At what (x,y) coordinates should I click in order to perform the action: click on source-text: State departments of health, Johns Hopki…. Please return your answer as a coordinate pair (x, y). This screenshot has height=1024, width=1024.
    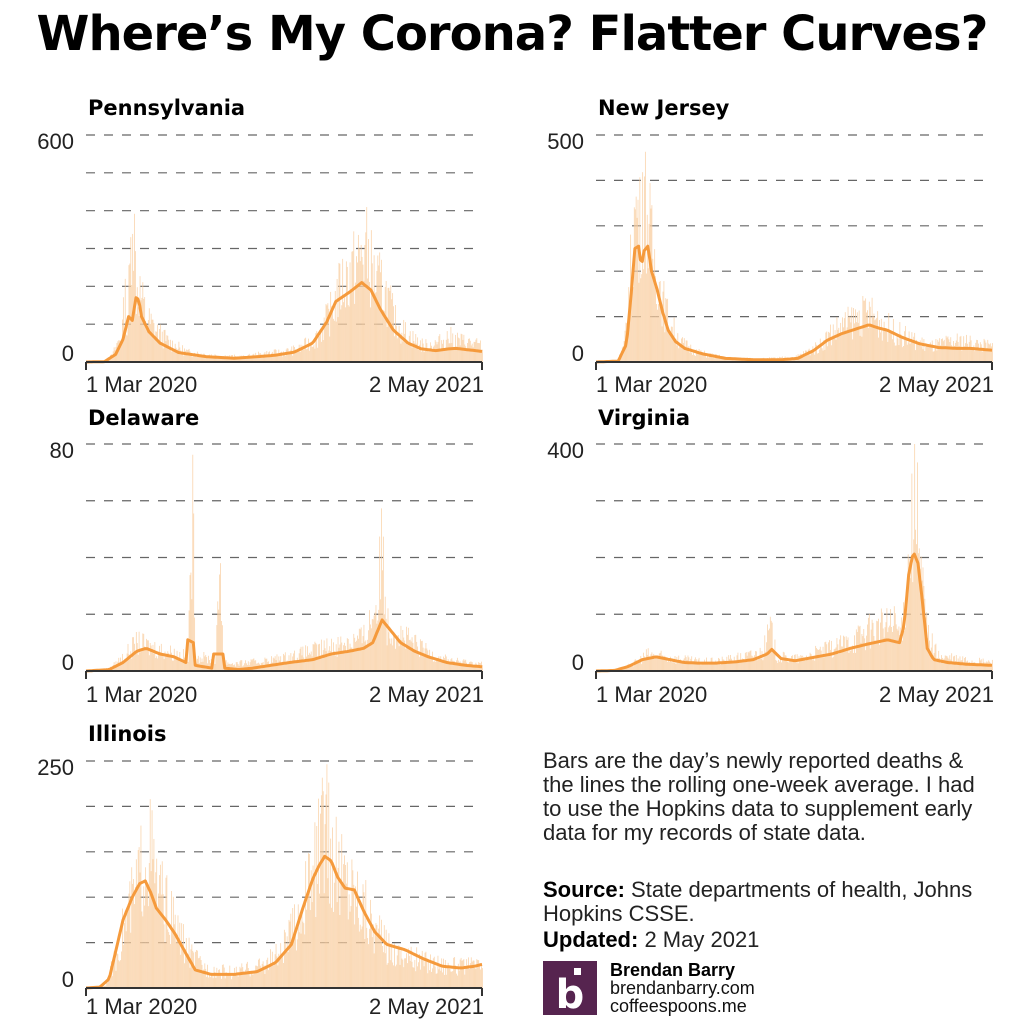
    Looking at the image, I should click on (758, 901).